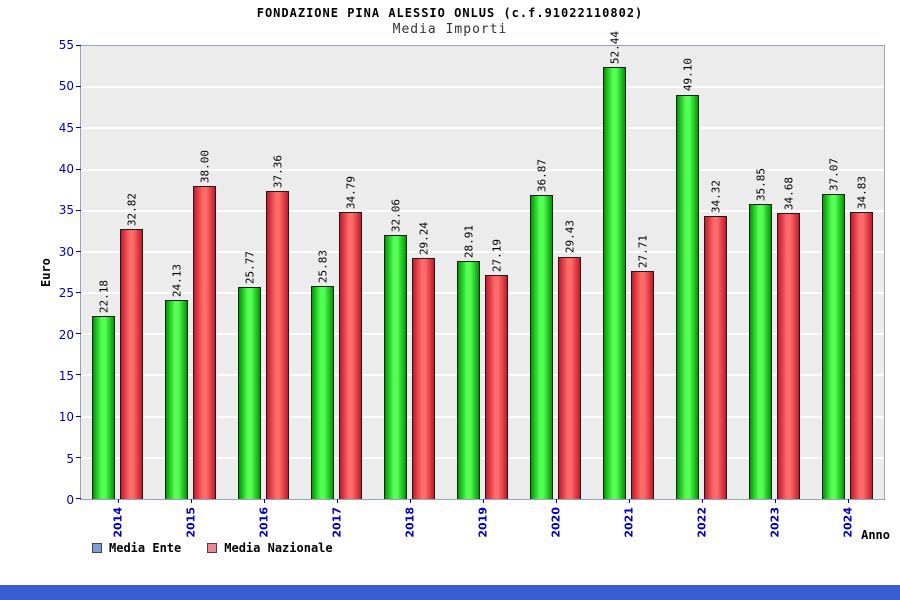 This screenshot has width=900, height=600. I want to click on x-axis-title: Anno, so click(875, 535).